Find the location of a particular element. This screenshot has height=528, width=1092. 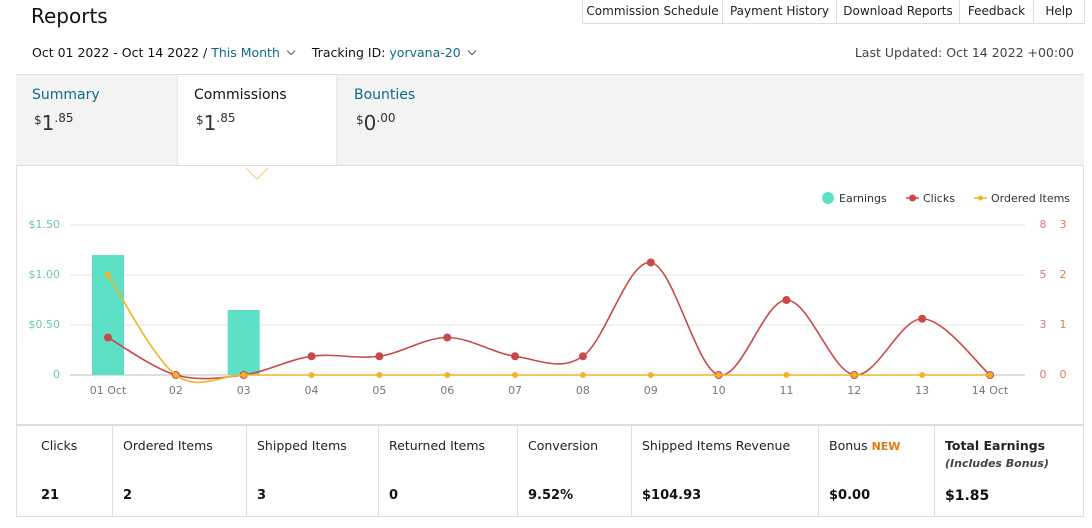

stat-label: Clicks is located at coordinates (59, 445).